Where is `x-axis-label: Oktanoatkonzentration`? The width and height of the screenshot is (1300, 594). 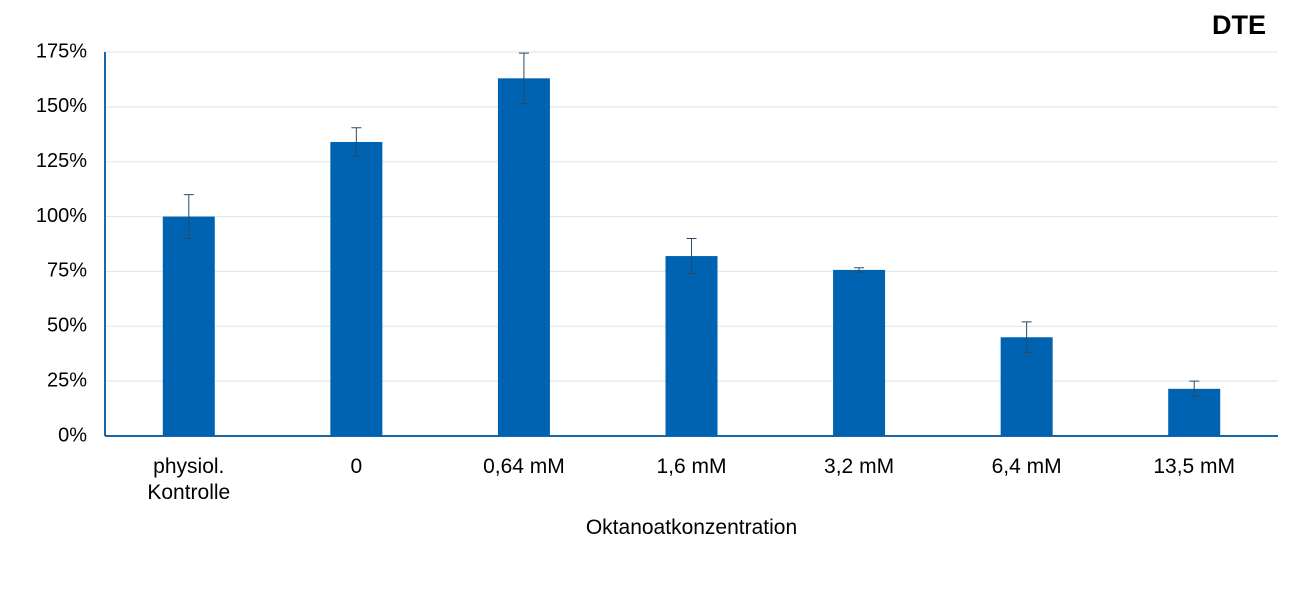 x-axis-label: Oktanoatkonzentration is located at coordinates (691, 527).